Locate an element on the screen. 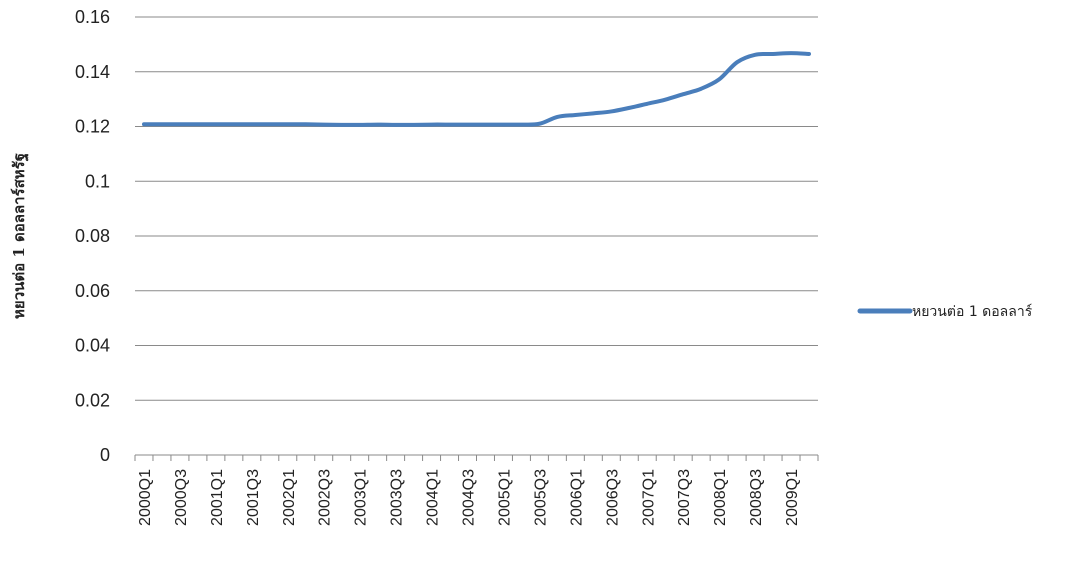 This screenshot has height=562, width=1072. y-tick-label: 0 is located at coordinates (105, 455).